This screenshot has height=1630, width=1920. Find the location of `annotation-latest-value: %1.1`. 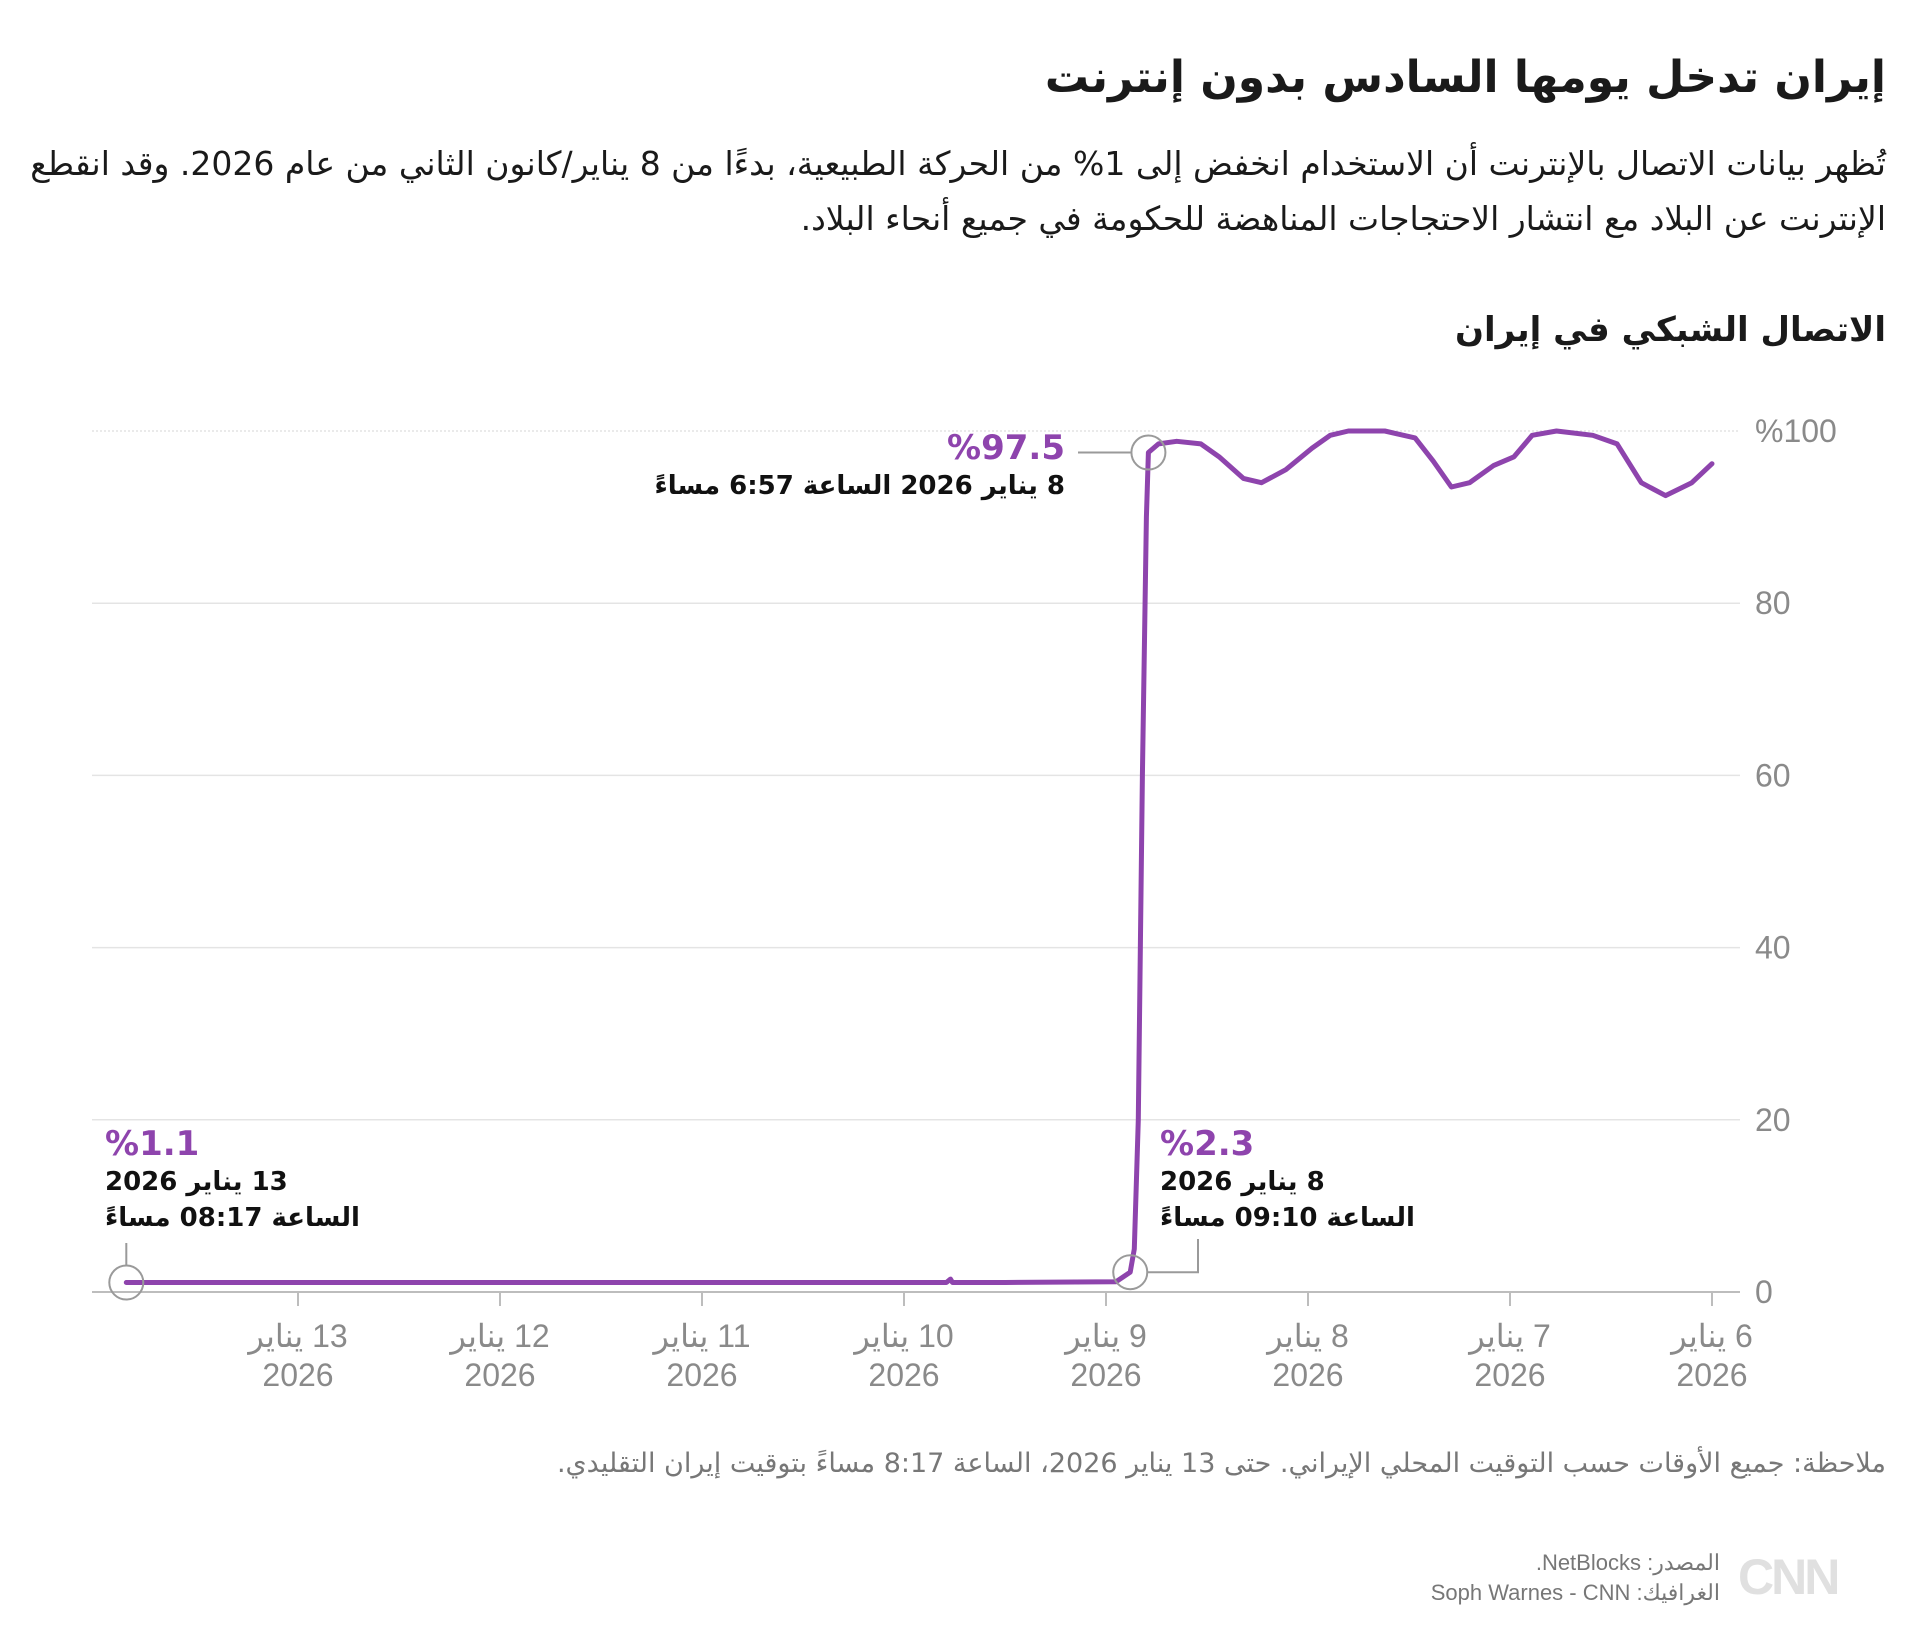

annotation-latest-value: %1.1 is located at coordinates (152, 1144).